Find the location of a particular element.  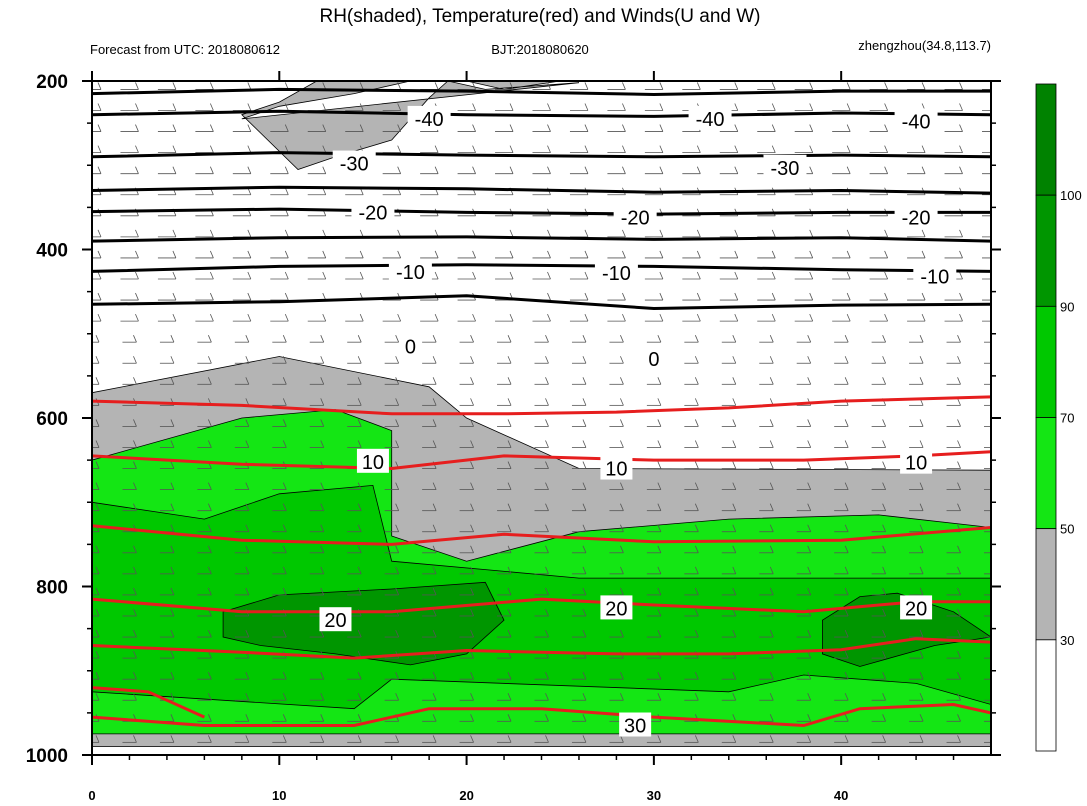

contour-label: -20 is located at coordinates (635, 218).